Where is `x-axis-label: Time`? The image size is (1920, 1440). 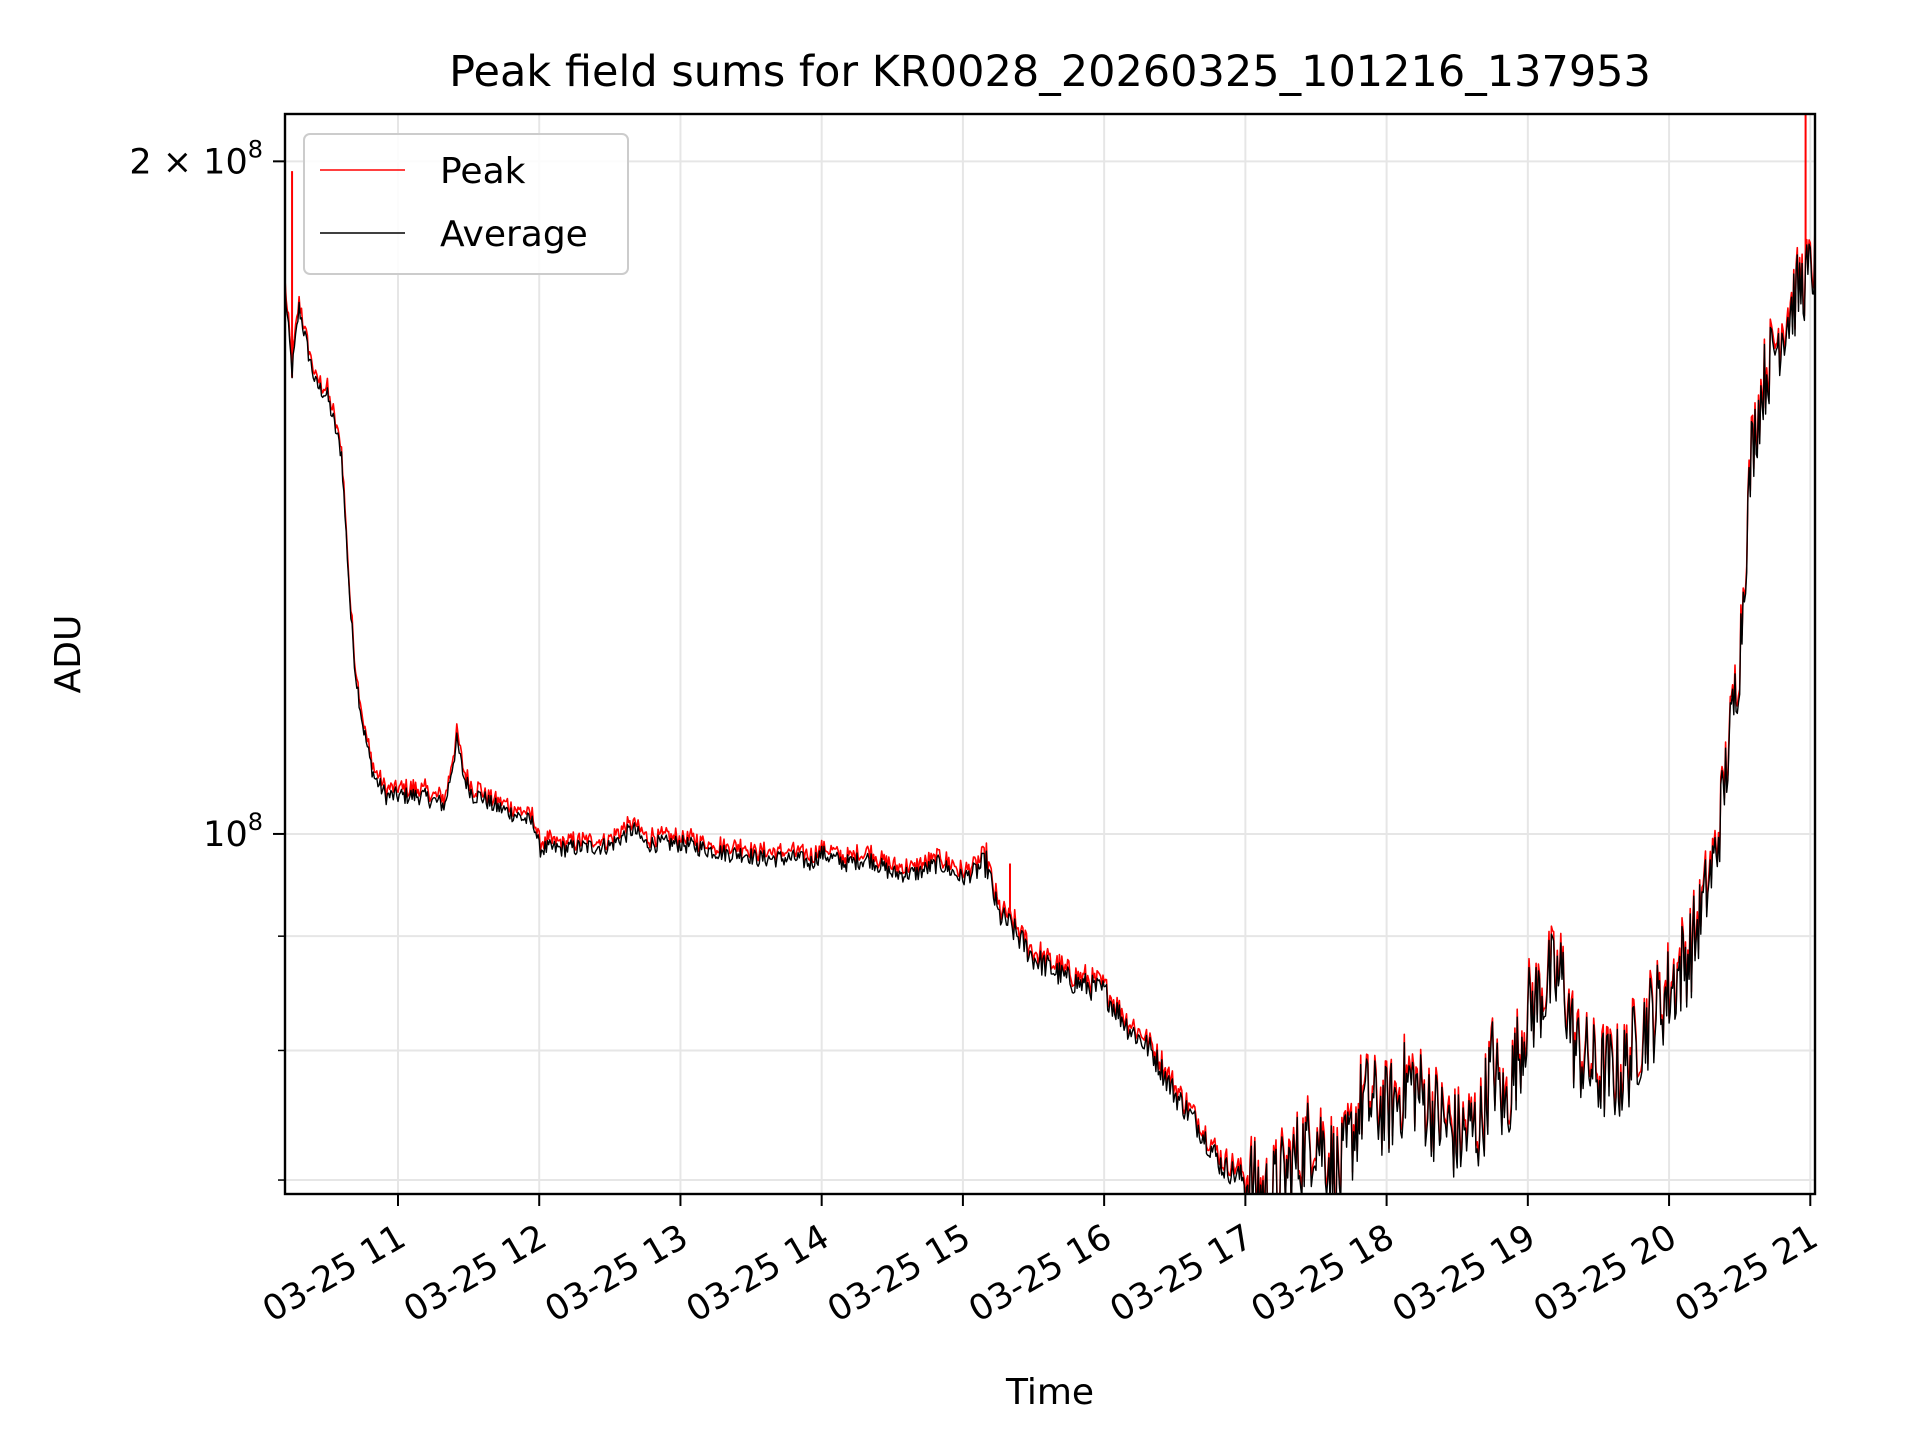 x-axis-label: Time is located at coordinates (1049, 1392).